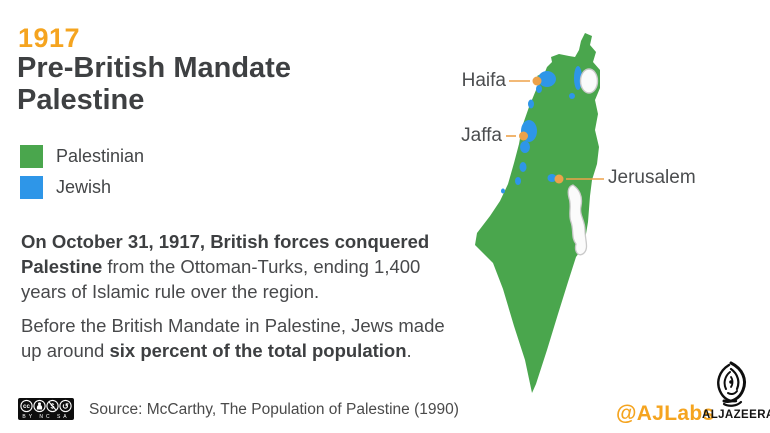  I want to click on legend-item-palestinian: Palestinian, so click(82, 156).